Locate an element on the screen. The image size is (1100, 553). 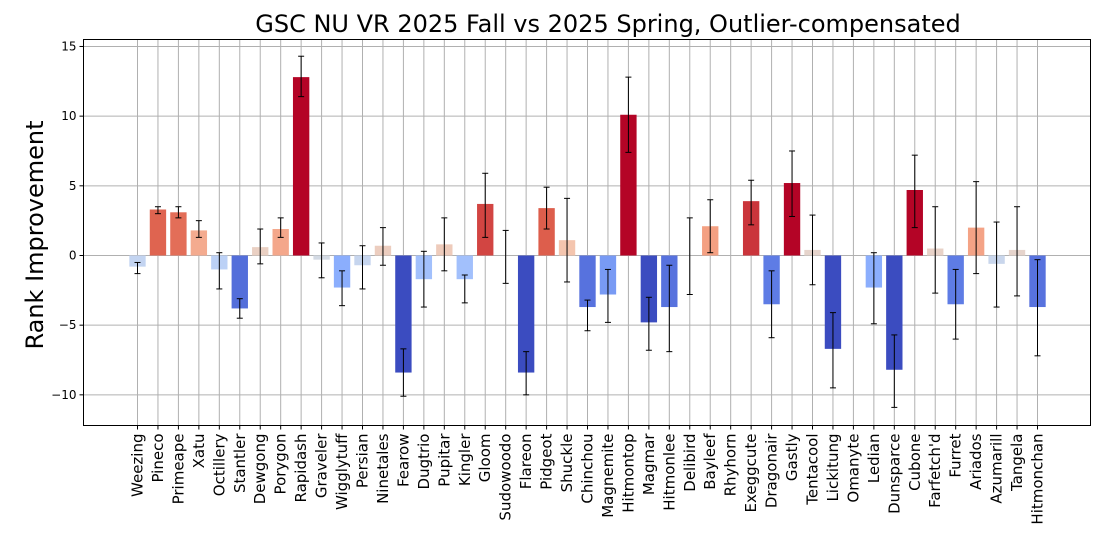
x-tick-label: Flareon is located at coordinates (526, 462).